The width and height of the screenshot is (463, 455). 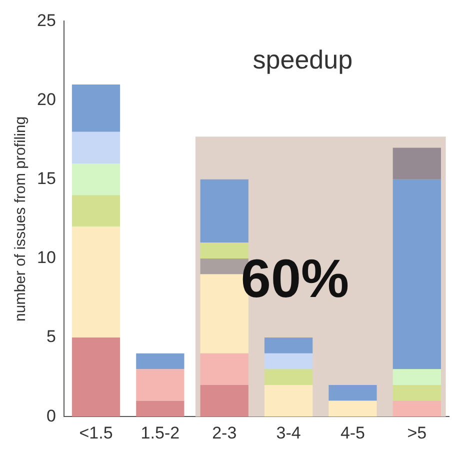 I want to click on text: speedup, so click(x=302, y=59).